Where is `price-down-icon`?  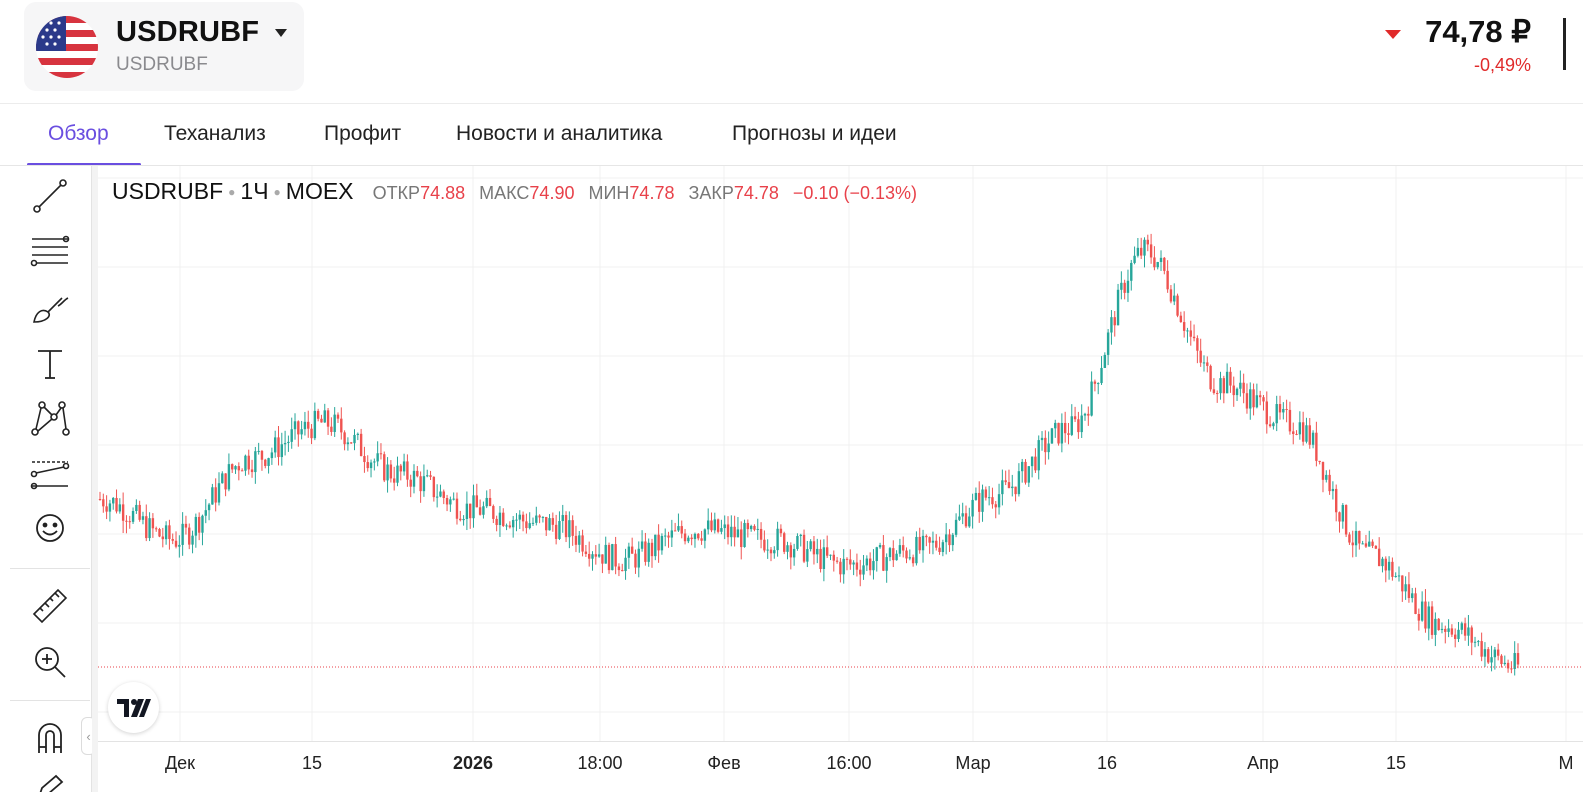 price-down-icon is located at coordinates (1393, 34).